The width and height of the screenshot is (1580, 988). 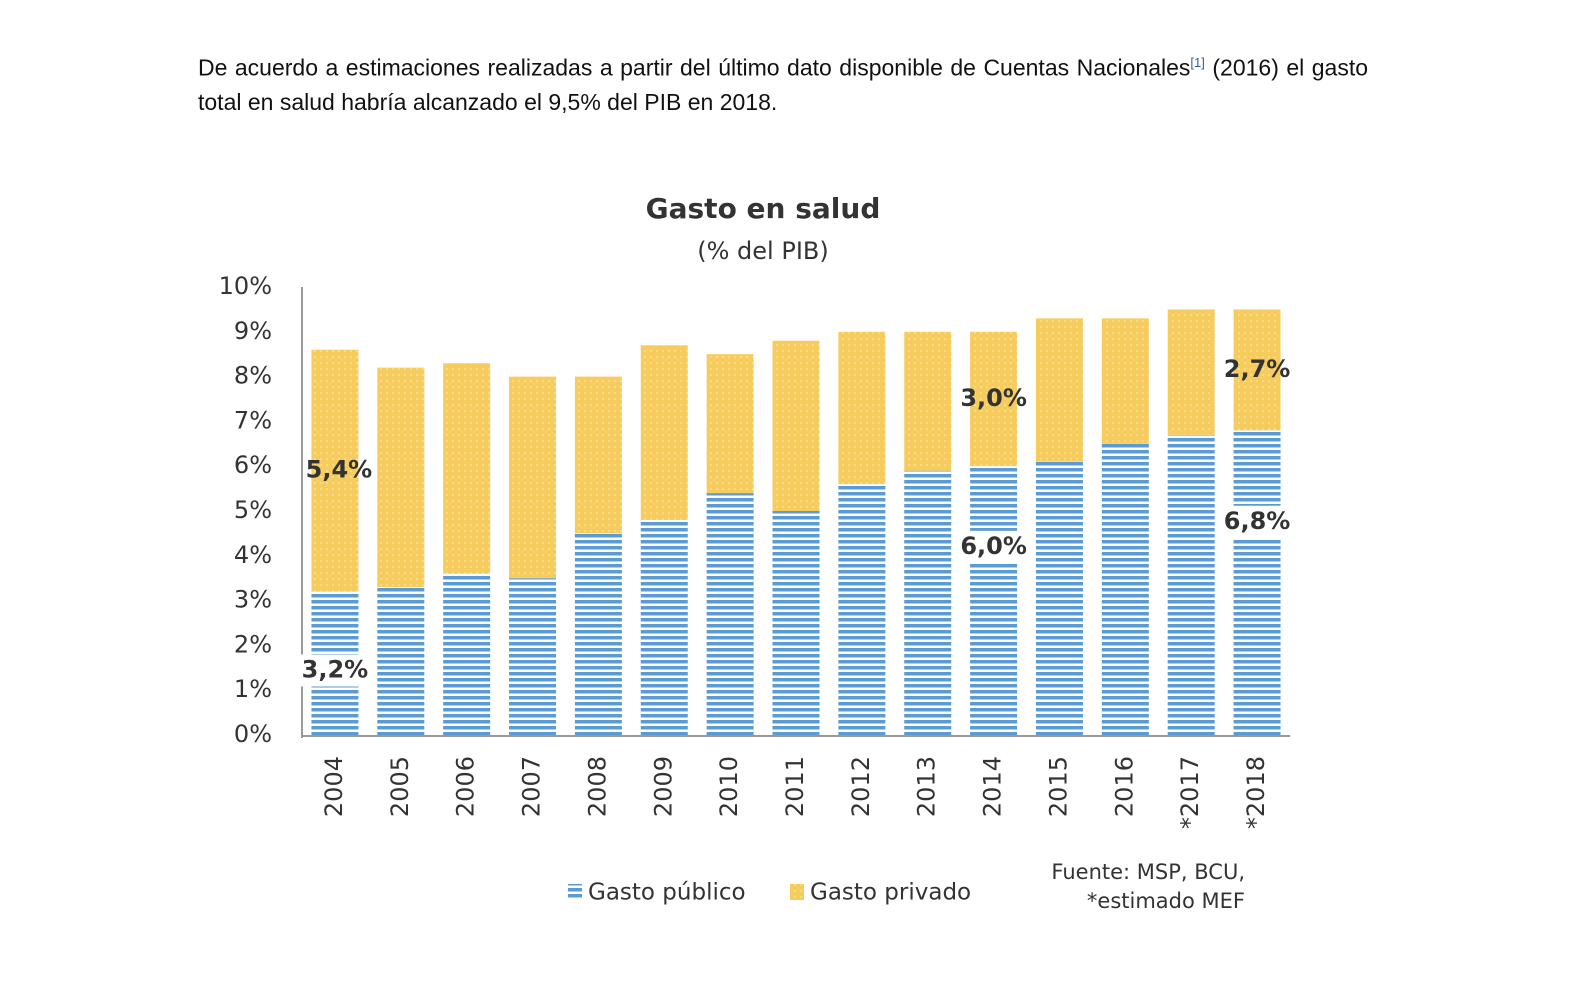 What do you see at coordinates (597, 786) in the screenshot?
I see `x-tick-label: 2008` at bounding box center [597, 786].